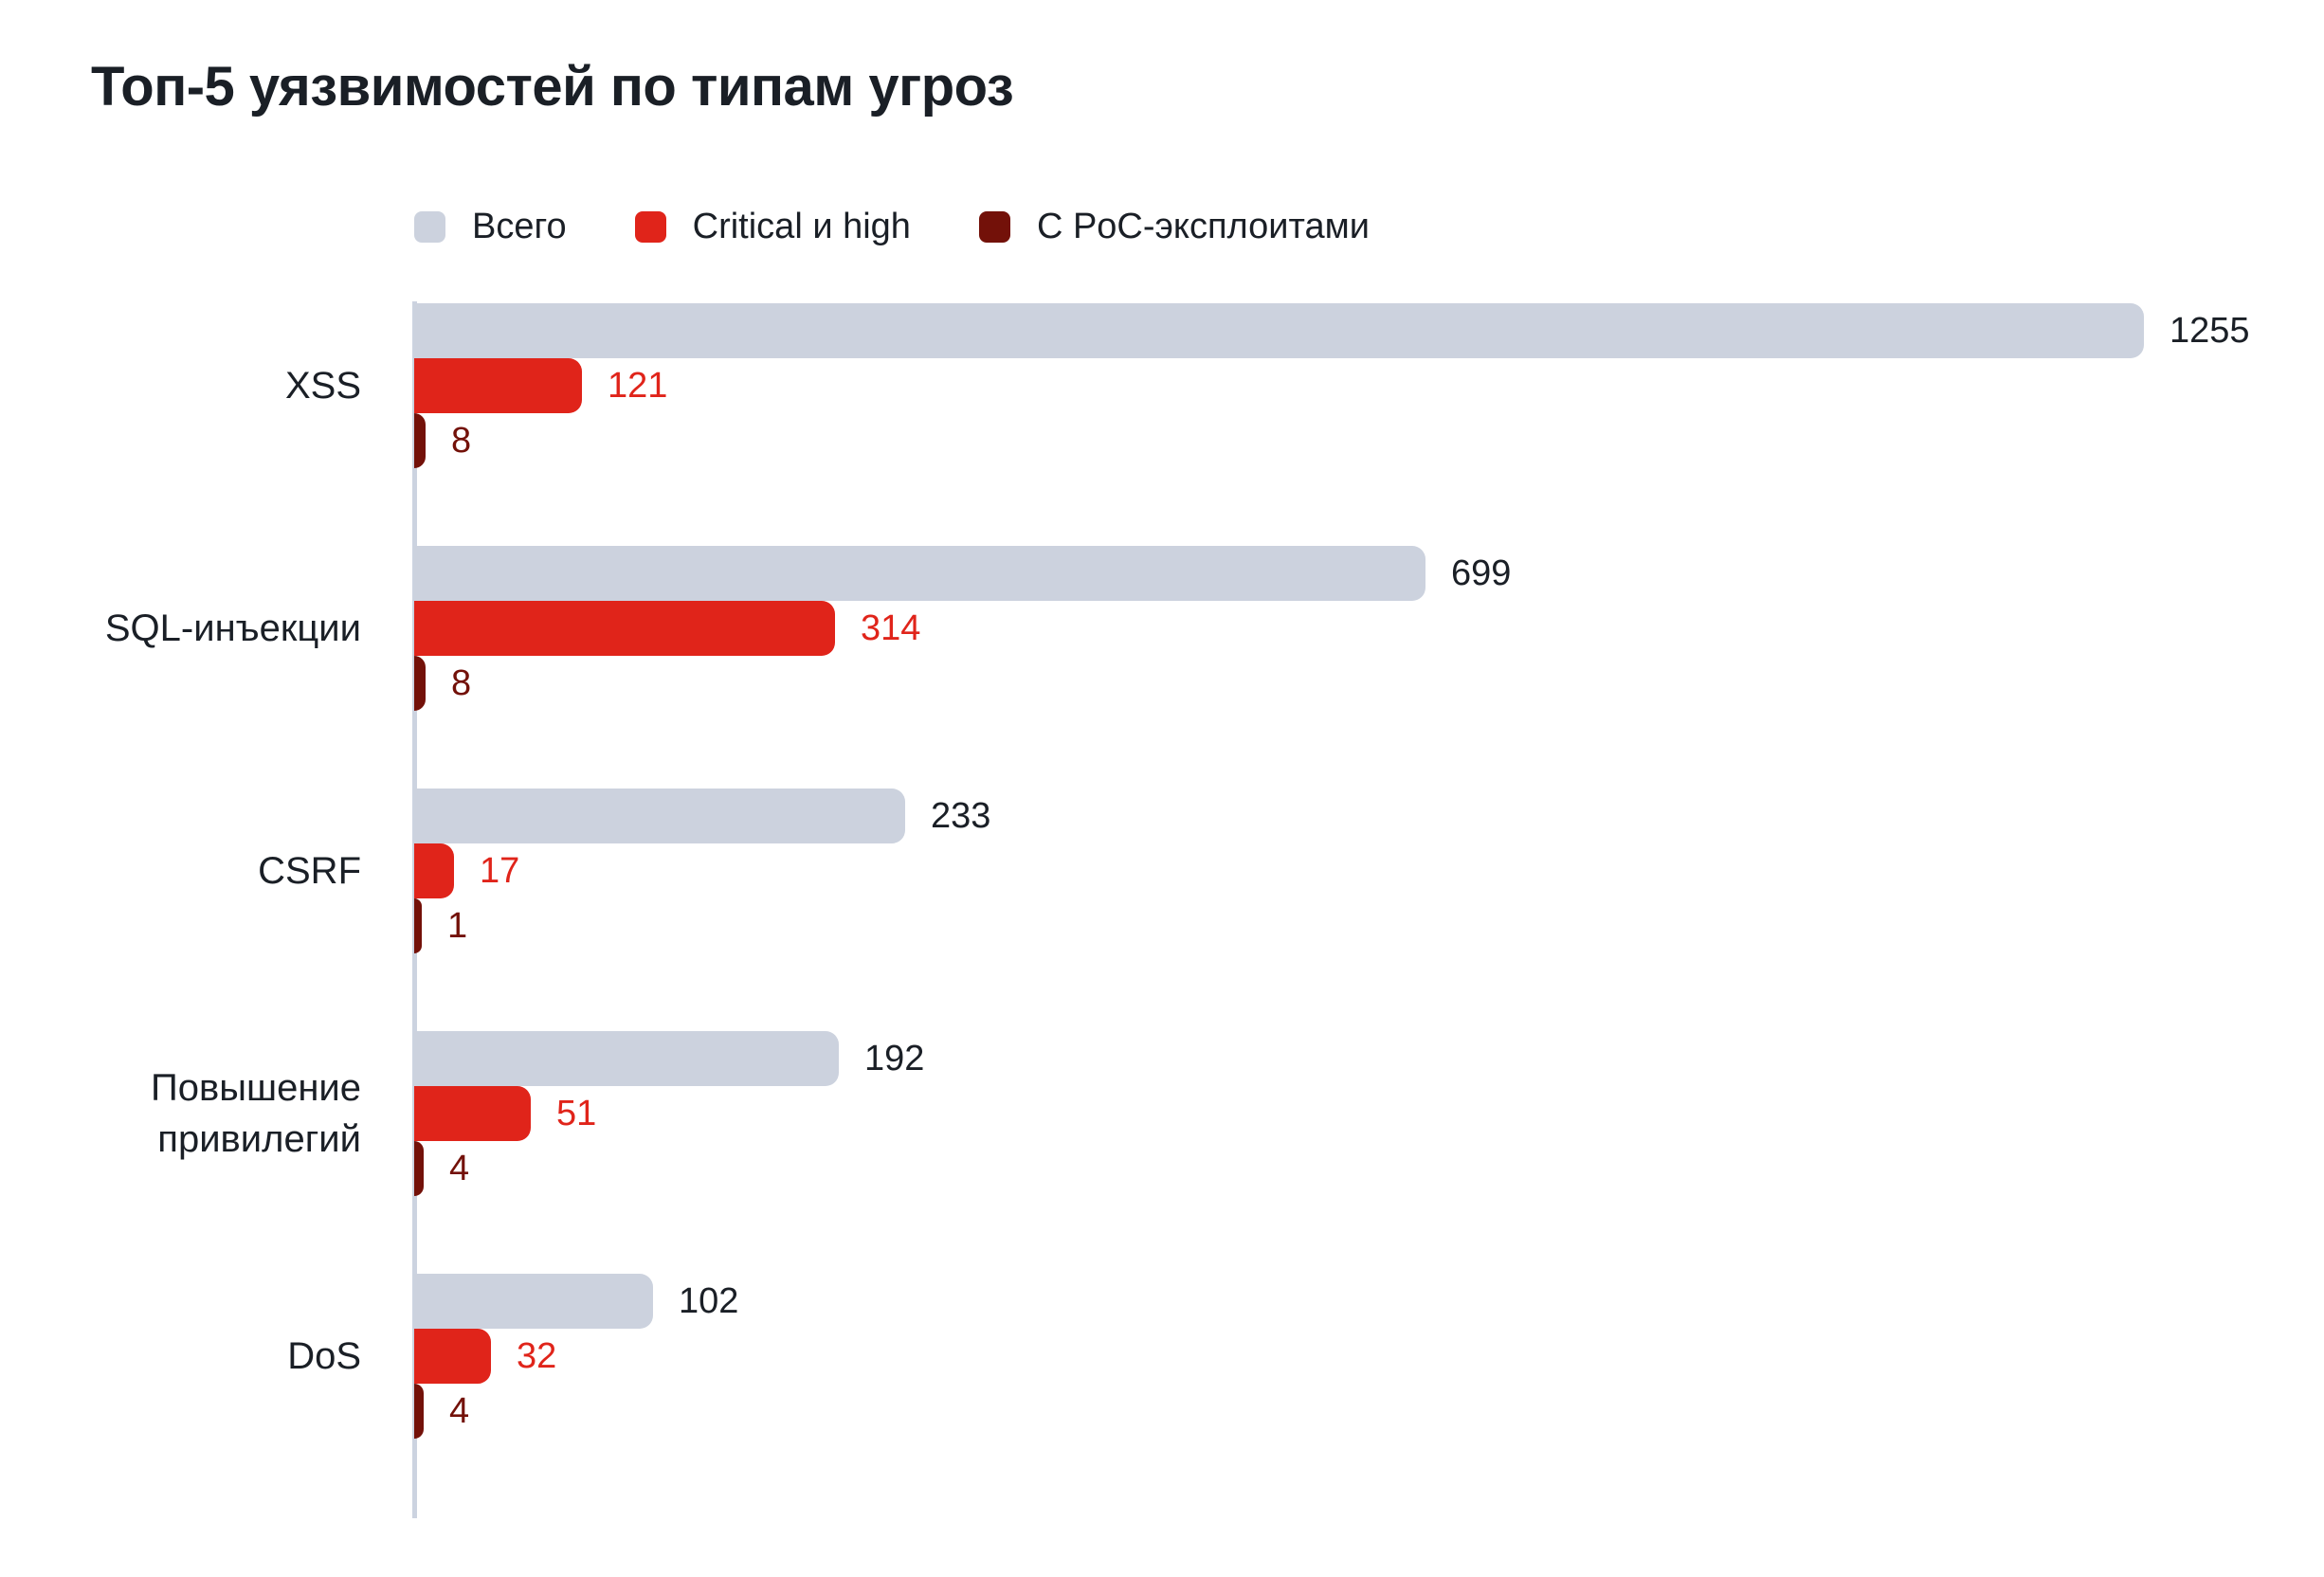  I want to click on legend-label-critical: Critical и high, so click(802, 226).